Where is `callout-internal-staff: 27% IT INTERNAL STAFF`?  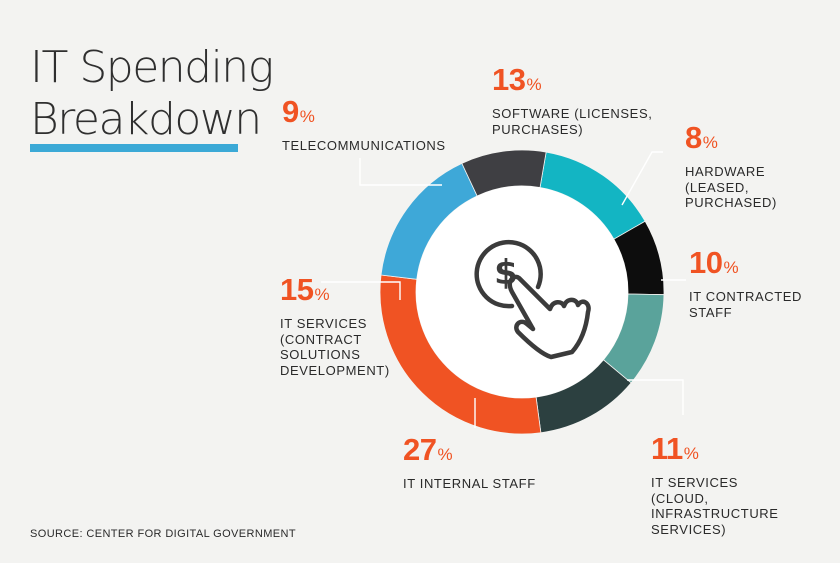 callout-internal-staff: 27% IT INTERNAL STAFF is located at coordinates (469, 462).